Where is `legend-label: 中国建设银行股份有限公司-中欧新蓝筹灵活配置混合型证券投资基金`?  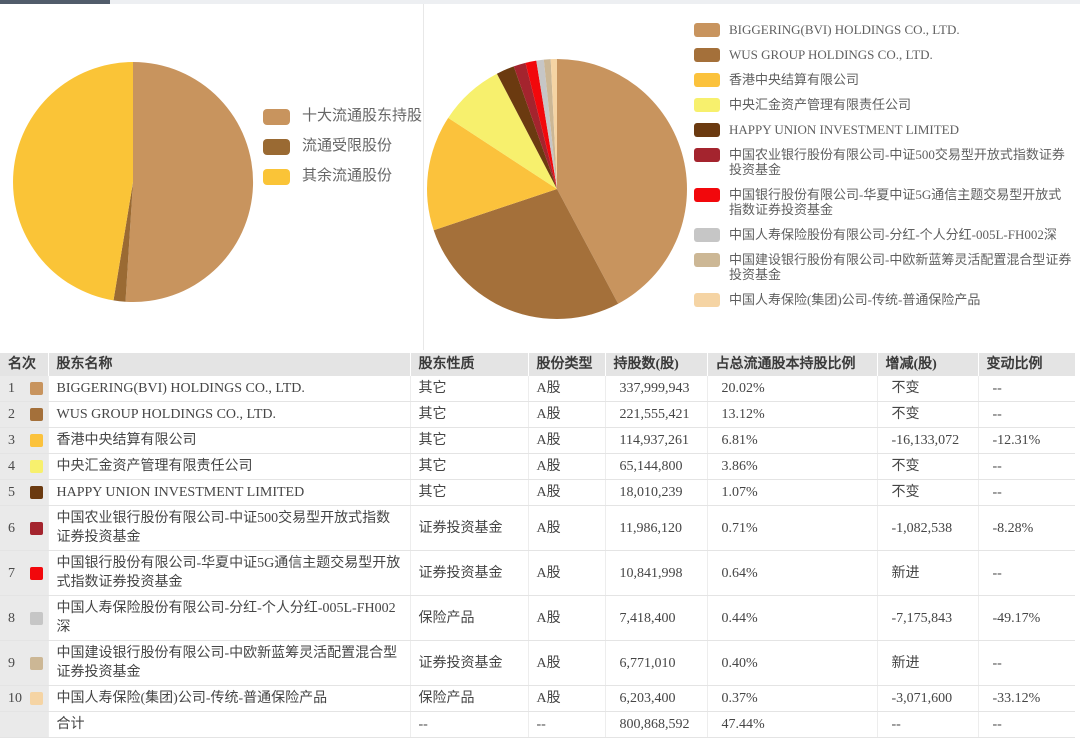
legend-label: 中国建设银行股份有限公司-中欧新蓝筹灵活配置混合型证券投资基金 is located at coordinates (900, 267).